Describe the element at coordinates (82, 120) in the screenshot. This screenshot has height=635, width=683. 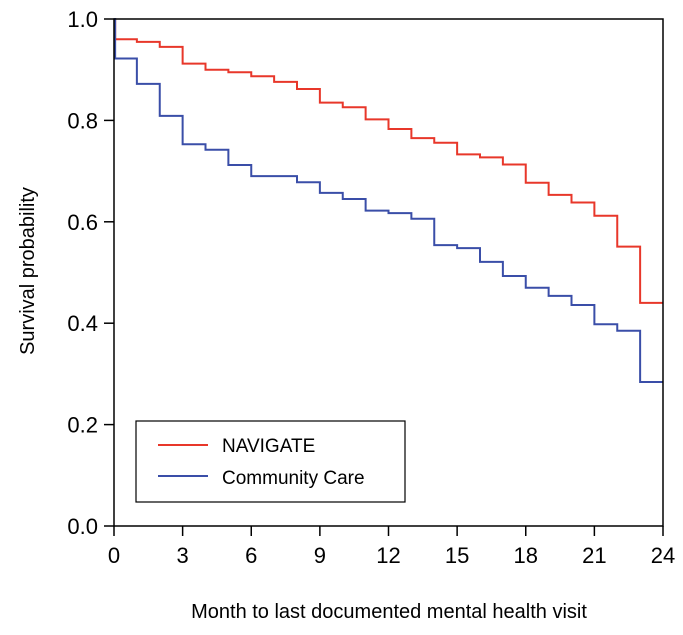
I see `y-tick-label: 0.8` at that location.